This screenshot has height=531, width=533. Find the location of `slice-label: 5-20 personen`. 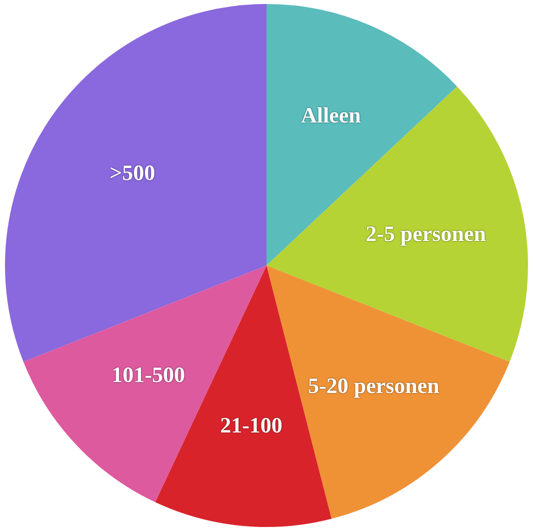

slice-label: 5-20 personen is located at coordinates (374, 385).